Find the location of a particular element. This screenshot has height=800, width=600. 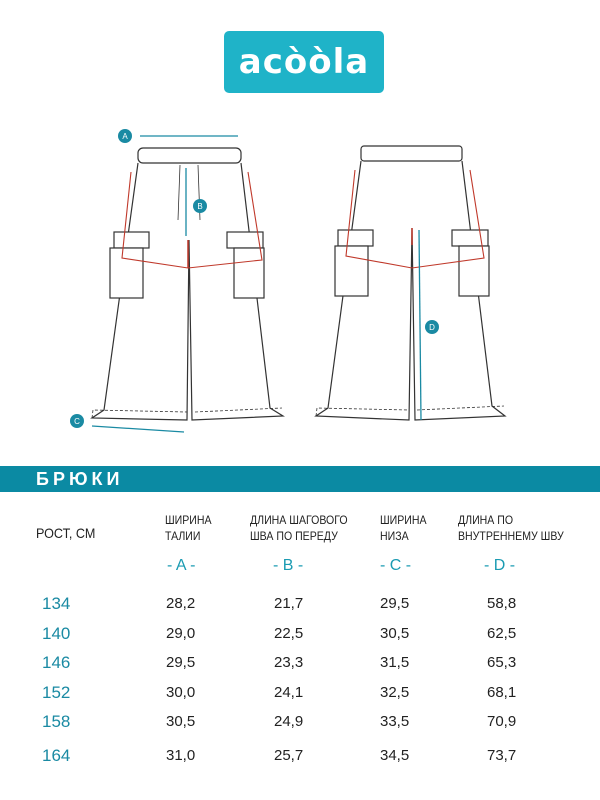

section-title: БРЮКИ is located at coordinates (80, 479).